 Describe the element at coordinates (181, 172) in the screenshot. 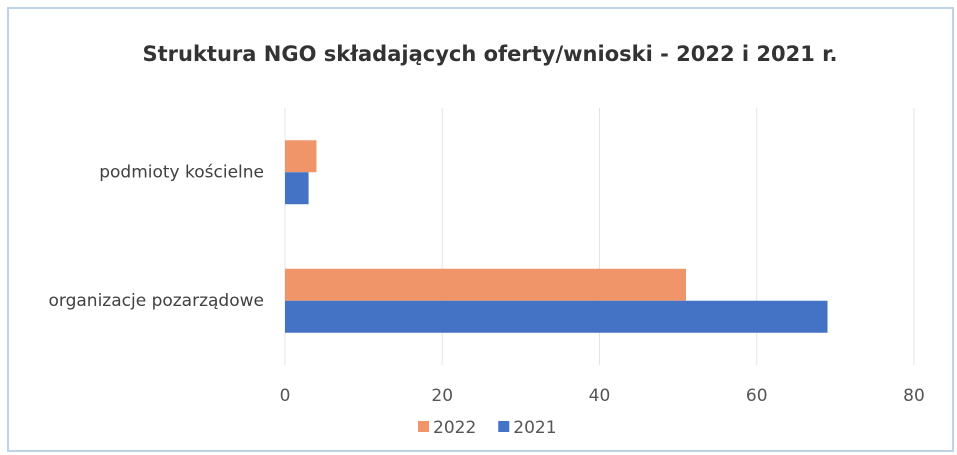

I see `y-tick-label: podmioty kościelne` at that location.